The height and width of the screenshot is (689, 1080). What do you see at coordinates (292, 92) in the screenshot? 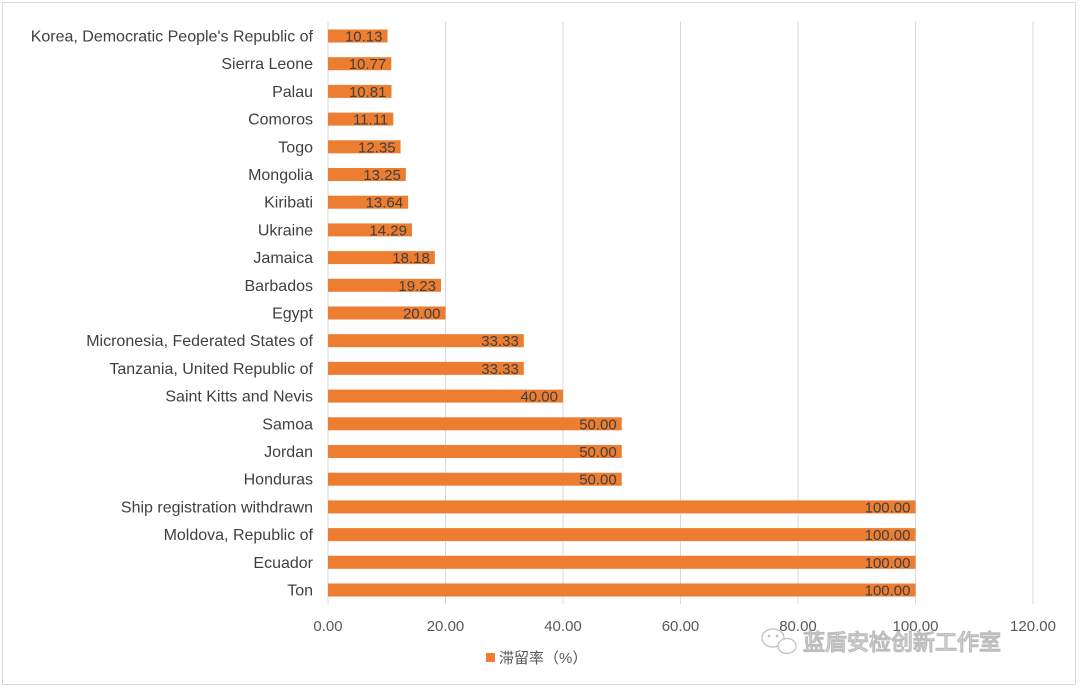
I see `category-label: Palau` at bounding box center [292, 92].